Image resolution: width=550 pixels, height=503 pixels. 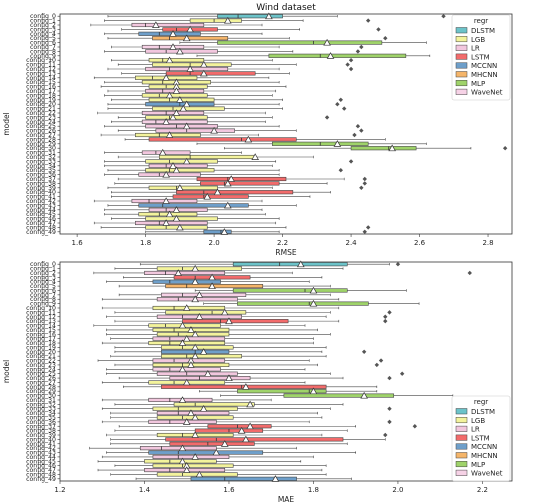 I want to click on x-tick-label: 1.2, so click(x=59, y=490).